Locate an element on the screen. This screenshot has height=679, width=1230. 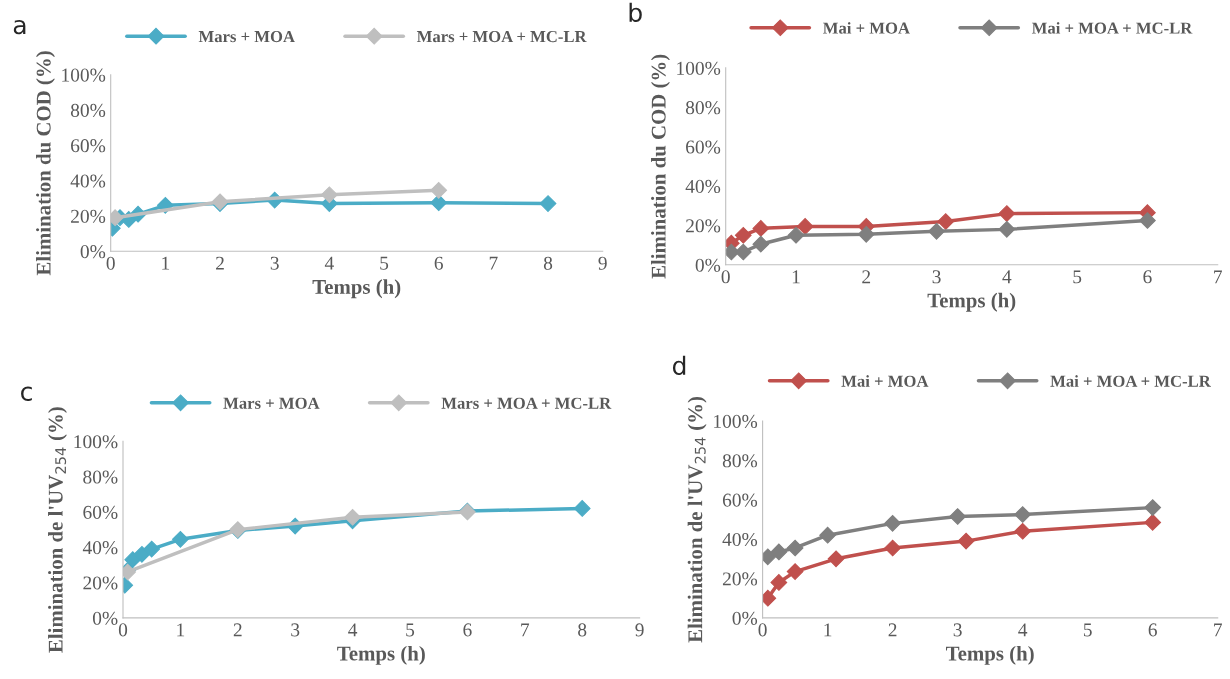
text: c is located at coordinates (26, 393).